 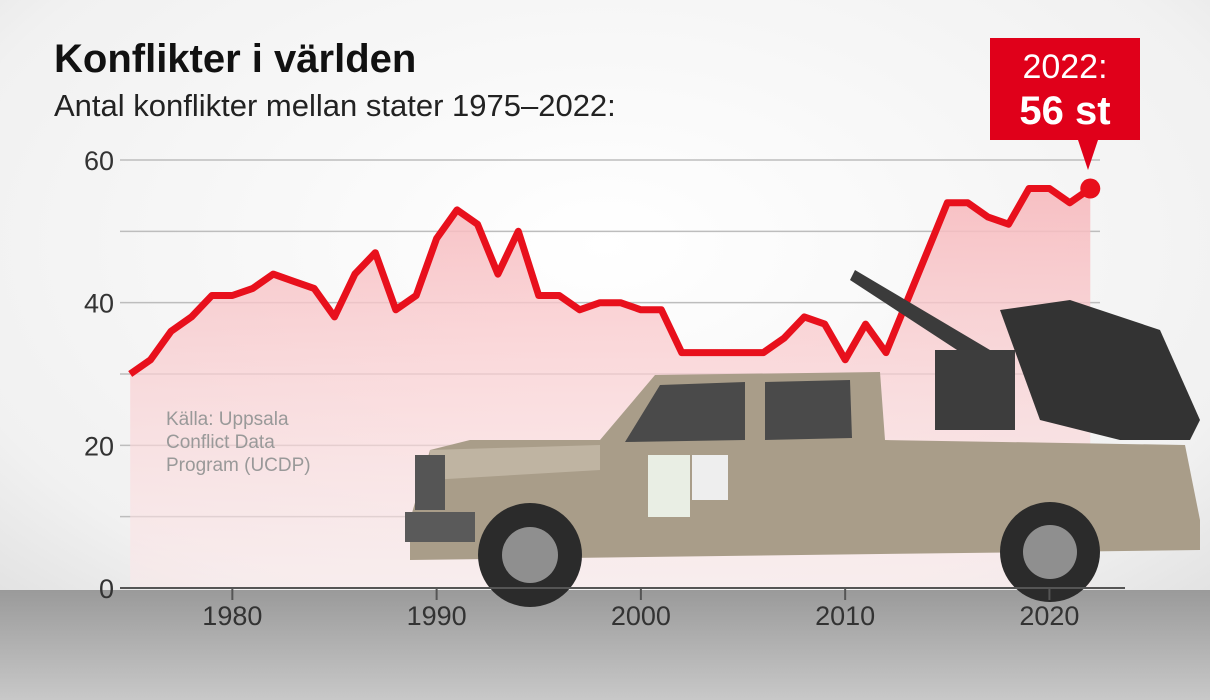 I want to click on chart-title: Konflikter i världen, so click(x=235, y=59).